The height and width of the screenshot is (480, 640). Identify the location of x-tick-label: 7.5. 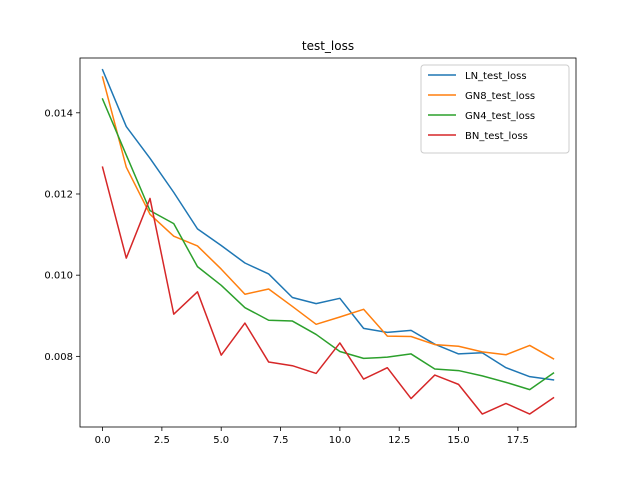
(281, 440).